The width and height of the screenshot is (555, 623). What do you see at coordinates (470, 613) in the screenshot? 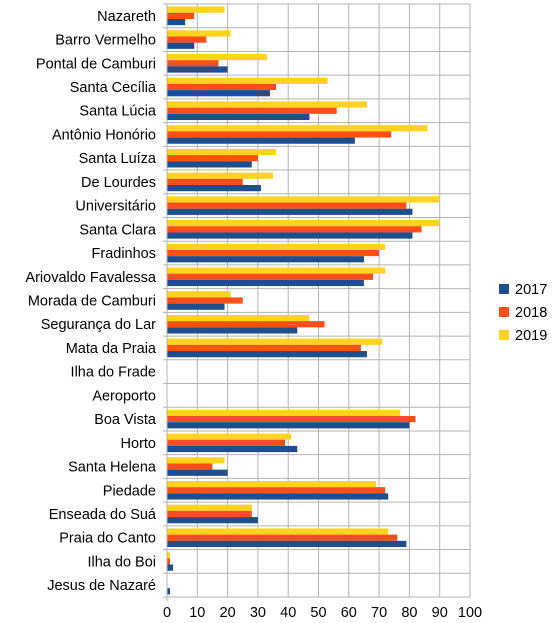
I see `x-tick-label: 100` at bounding box center [470, 613].